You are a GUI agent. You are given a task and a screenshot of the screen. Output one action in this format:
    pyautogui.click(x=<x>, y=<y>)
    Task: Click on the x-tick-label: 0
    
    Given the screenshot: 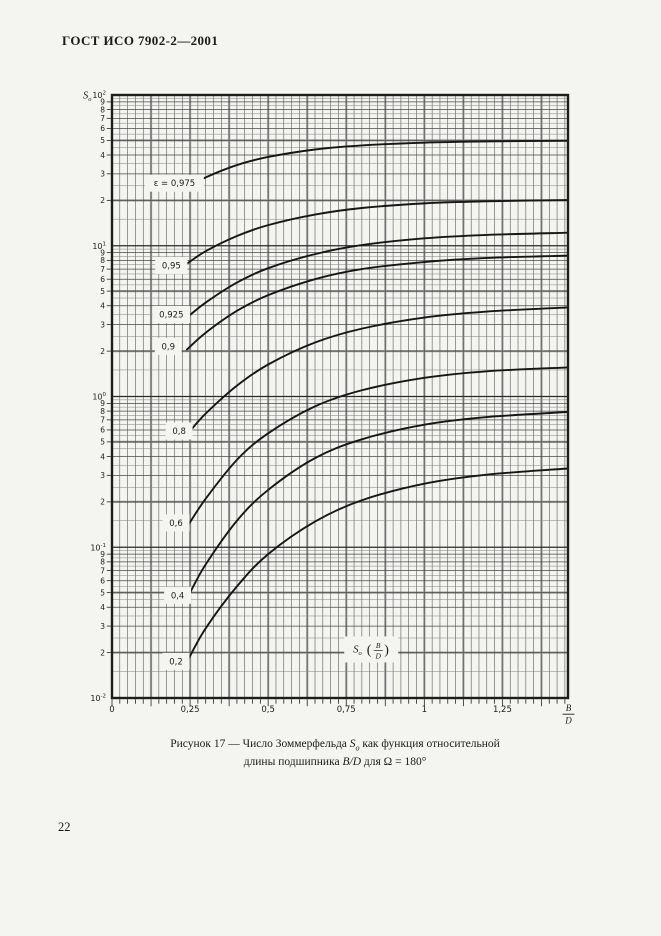 What is the action you would take?
    pyautogui.click(x=111, y=710)
    